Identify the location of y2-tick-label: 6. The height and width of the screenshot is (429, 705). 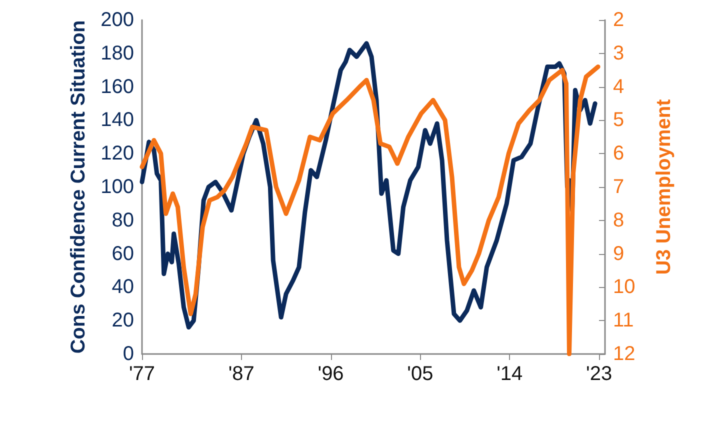
(618, 153).